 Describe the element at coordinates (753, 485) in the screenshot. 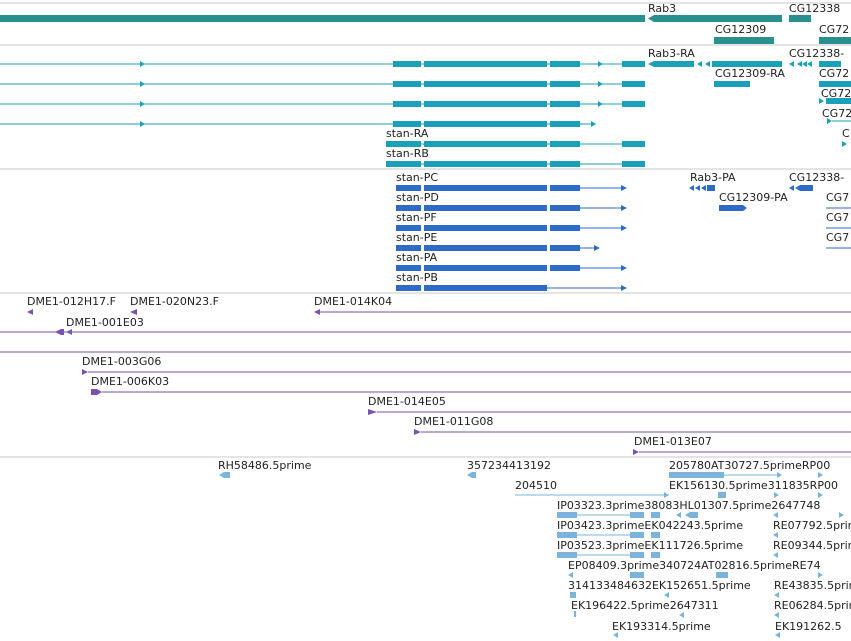

I see `est-label: EK156130.5prime311835RP00` at that location.